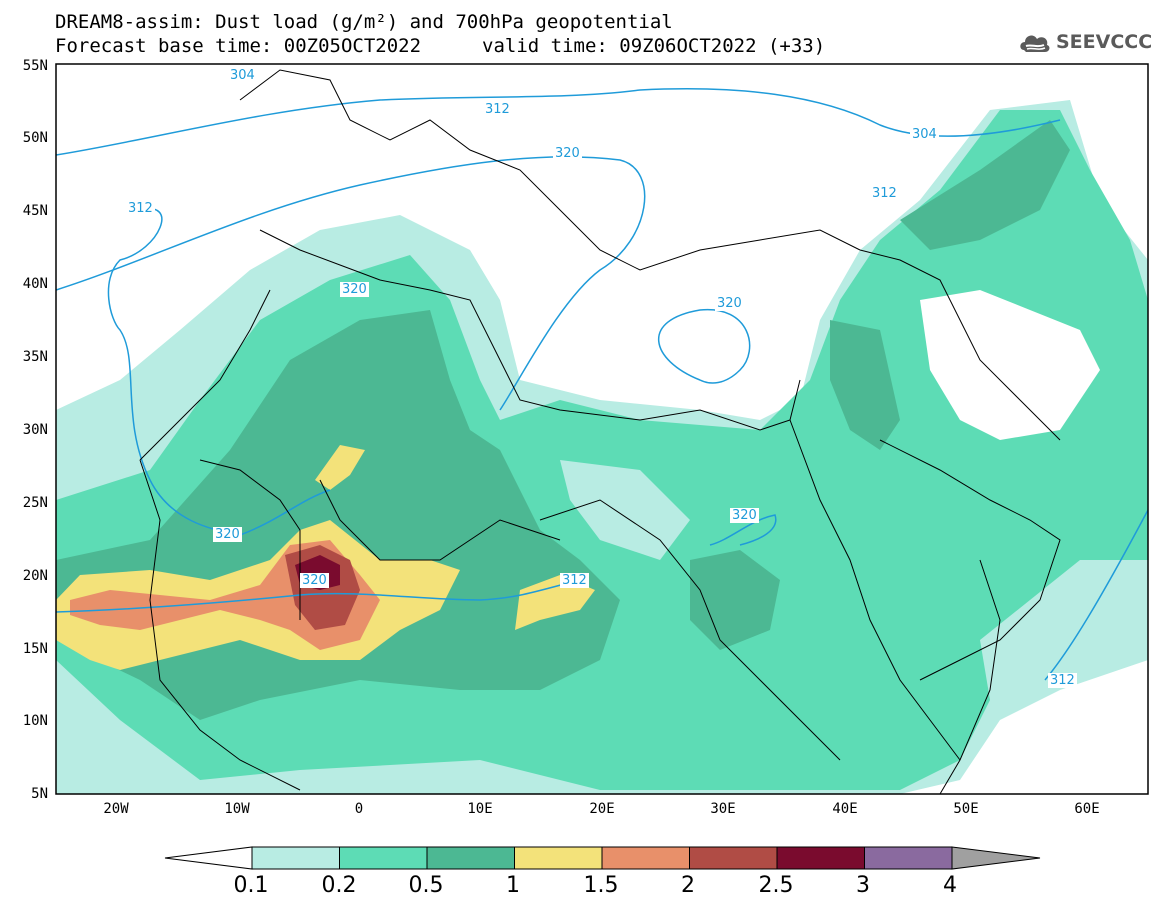  What do you see at coordinates (1087, 809) in the screenshot?
I see `lon-label: 60E` at bounding box center [1087, 809].